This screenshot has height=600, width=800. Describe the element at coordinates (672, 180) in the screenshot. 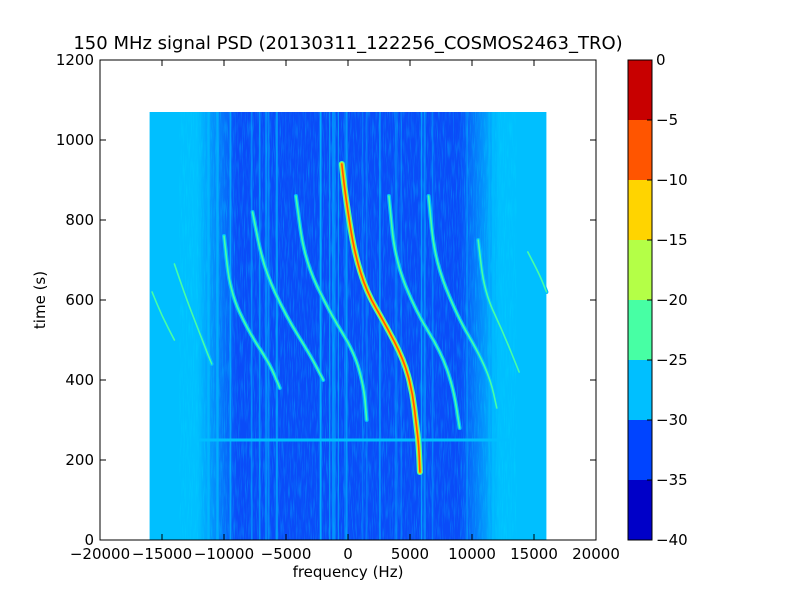

I see `colorbar-tick-label: −10` at that location.